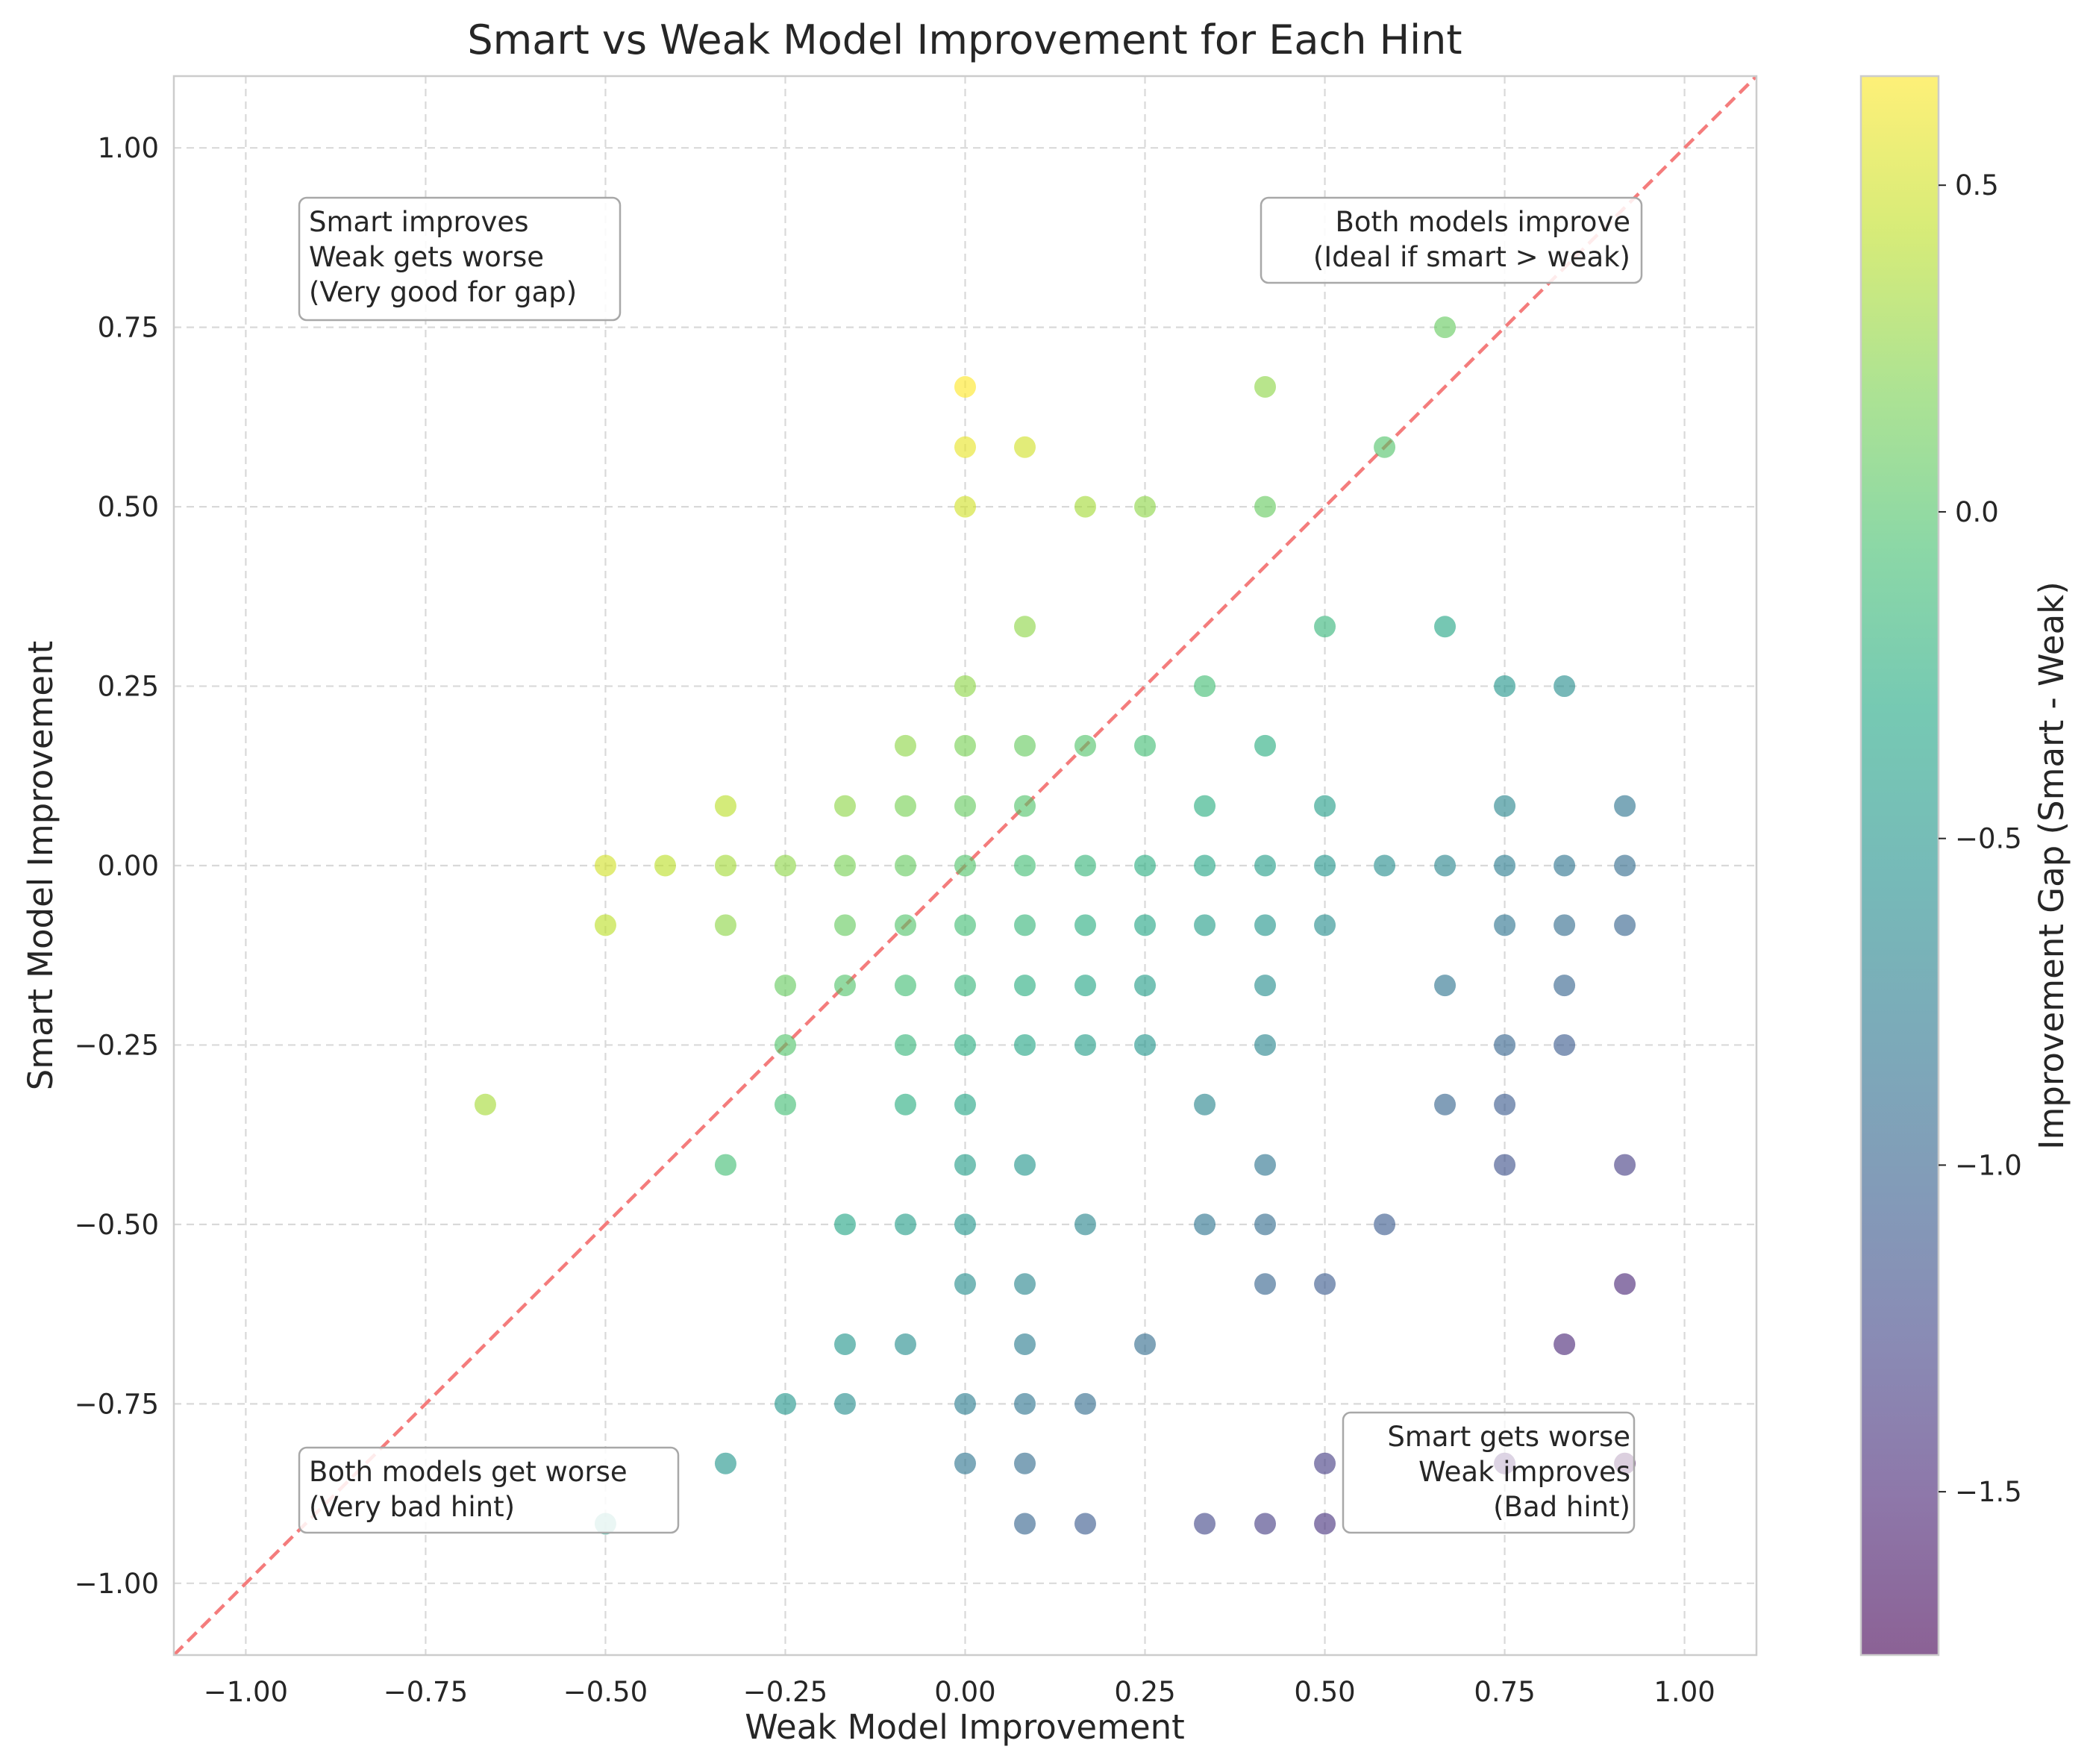  What do you see at coordinates (785, 1692) in the screenshot?
I see `x-tick-label: −0.25` at bounding box center [785, 1692].